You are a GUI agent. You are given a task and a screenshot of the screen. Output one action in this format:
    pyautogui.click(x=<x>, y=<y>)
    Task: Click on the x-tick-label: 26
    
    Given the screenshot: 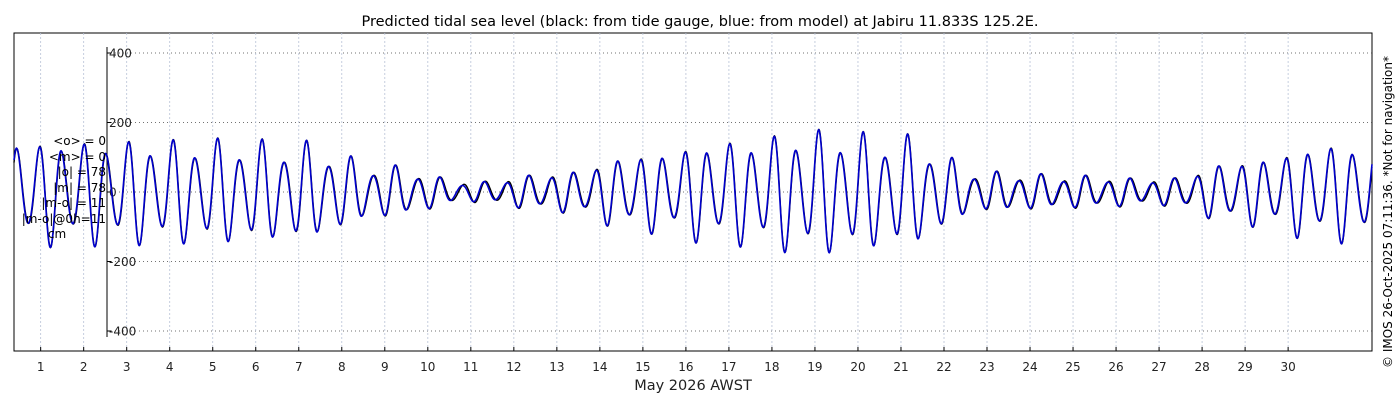 What is the action you would take?
    pyautogui.click(x=1115, y=367)
    